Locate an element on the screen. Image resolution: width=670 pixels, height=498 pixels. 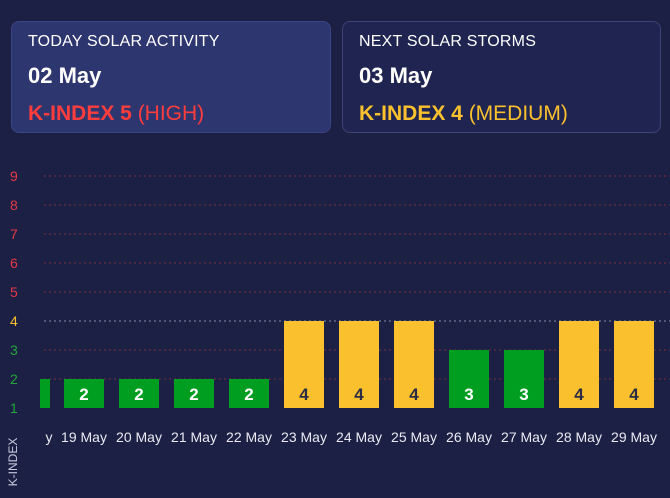
y-tick-5: 5 is located at coordinates (14, 292).